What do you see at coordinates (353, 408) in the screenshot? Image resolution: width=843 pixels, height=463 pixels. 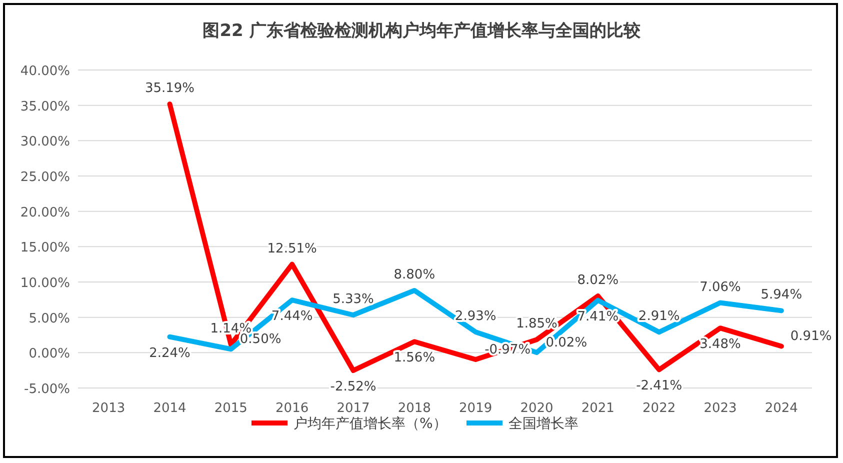 I see `x-tick-label: 2017` at bounding box center [353, 408].